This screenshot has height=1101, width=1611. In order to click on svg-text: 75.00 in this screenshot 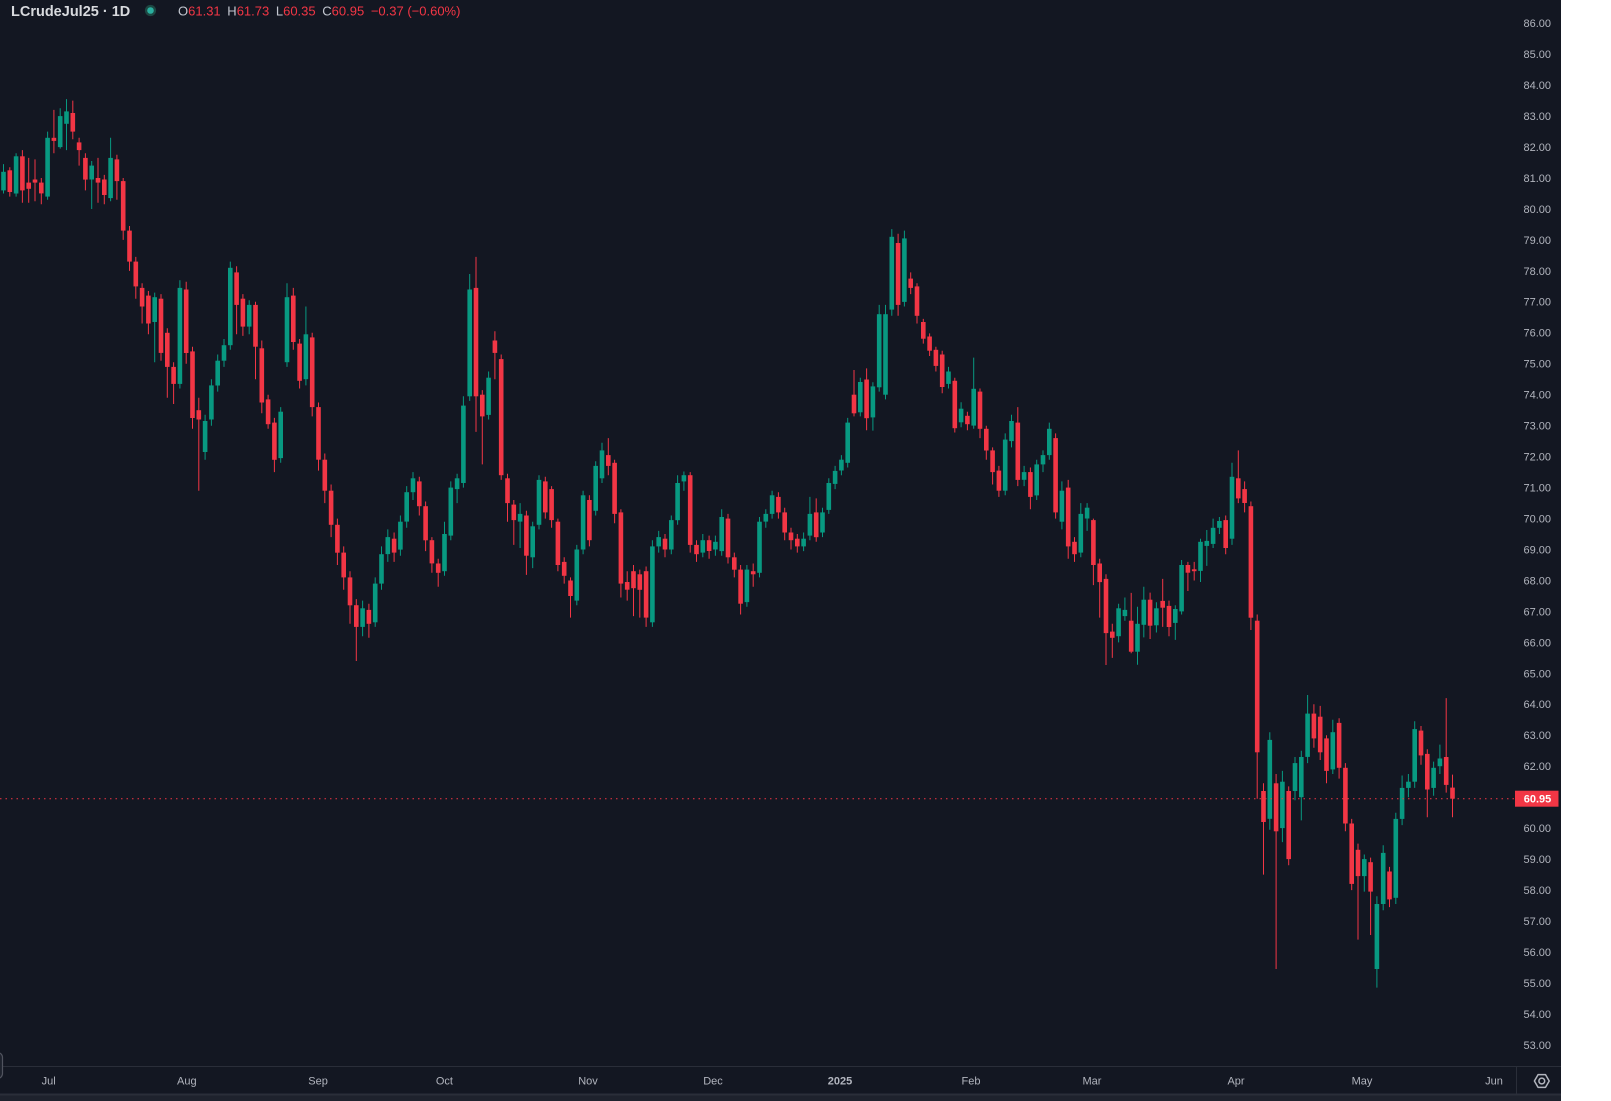, I will do `click(1538, 365)`.